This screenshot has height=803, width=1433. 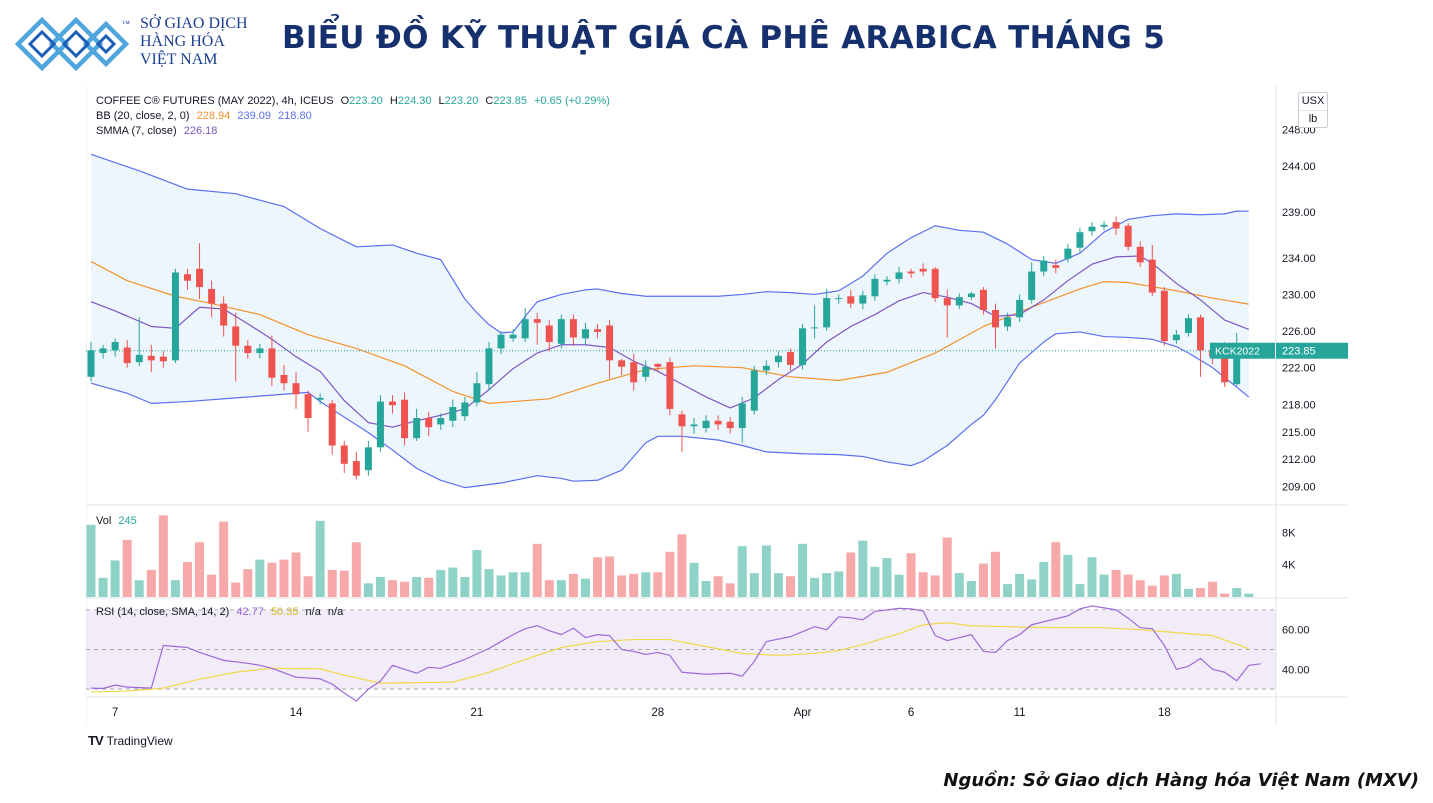 I want to click on legend-bb-label: BB (20, close, 2, 0), so click(x=143, y=116).